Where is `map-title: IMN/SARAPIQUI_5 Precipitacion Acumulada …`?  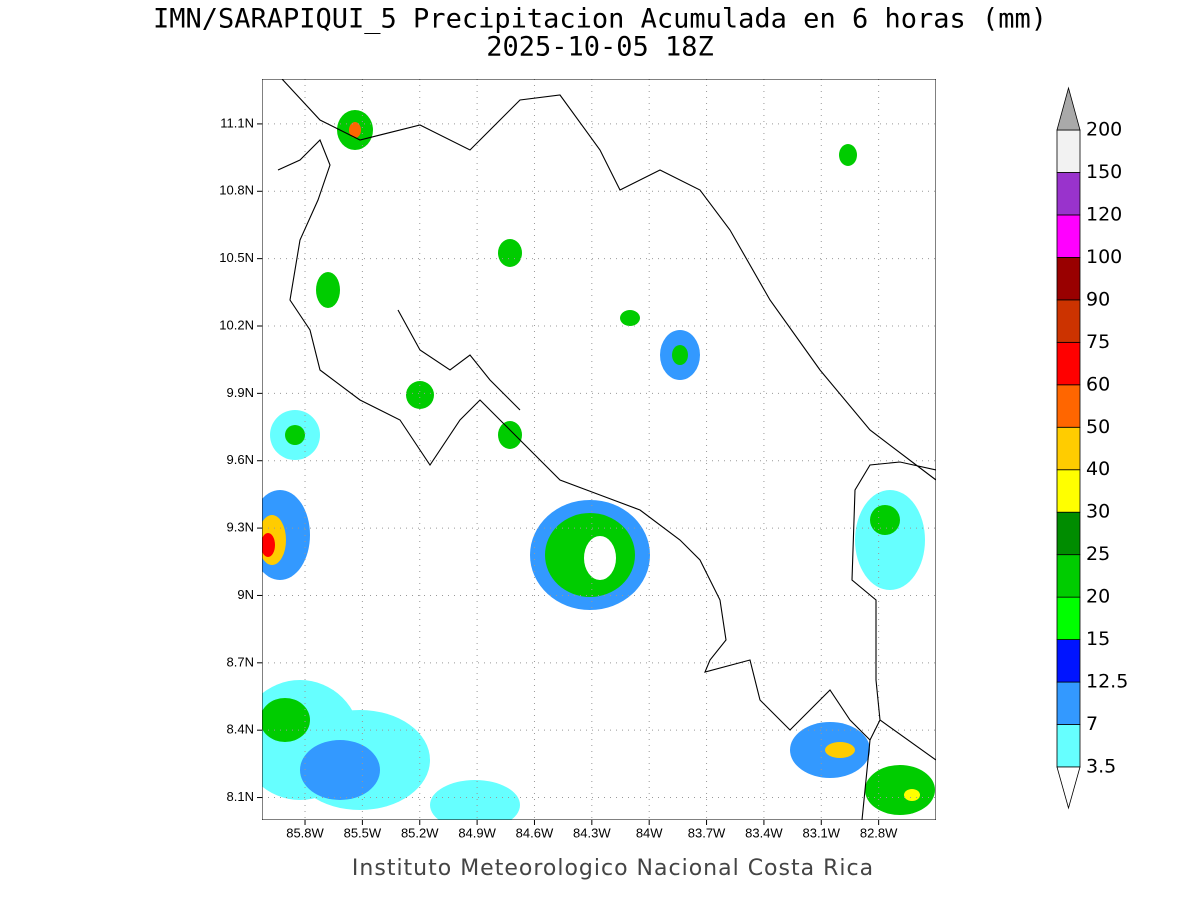 map-title: IMN/SARAPIQUI_5 Precipitacion Acumulada … is located at coordinates (600, 19).